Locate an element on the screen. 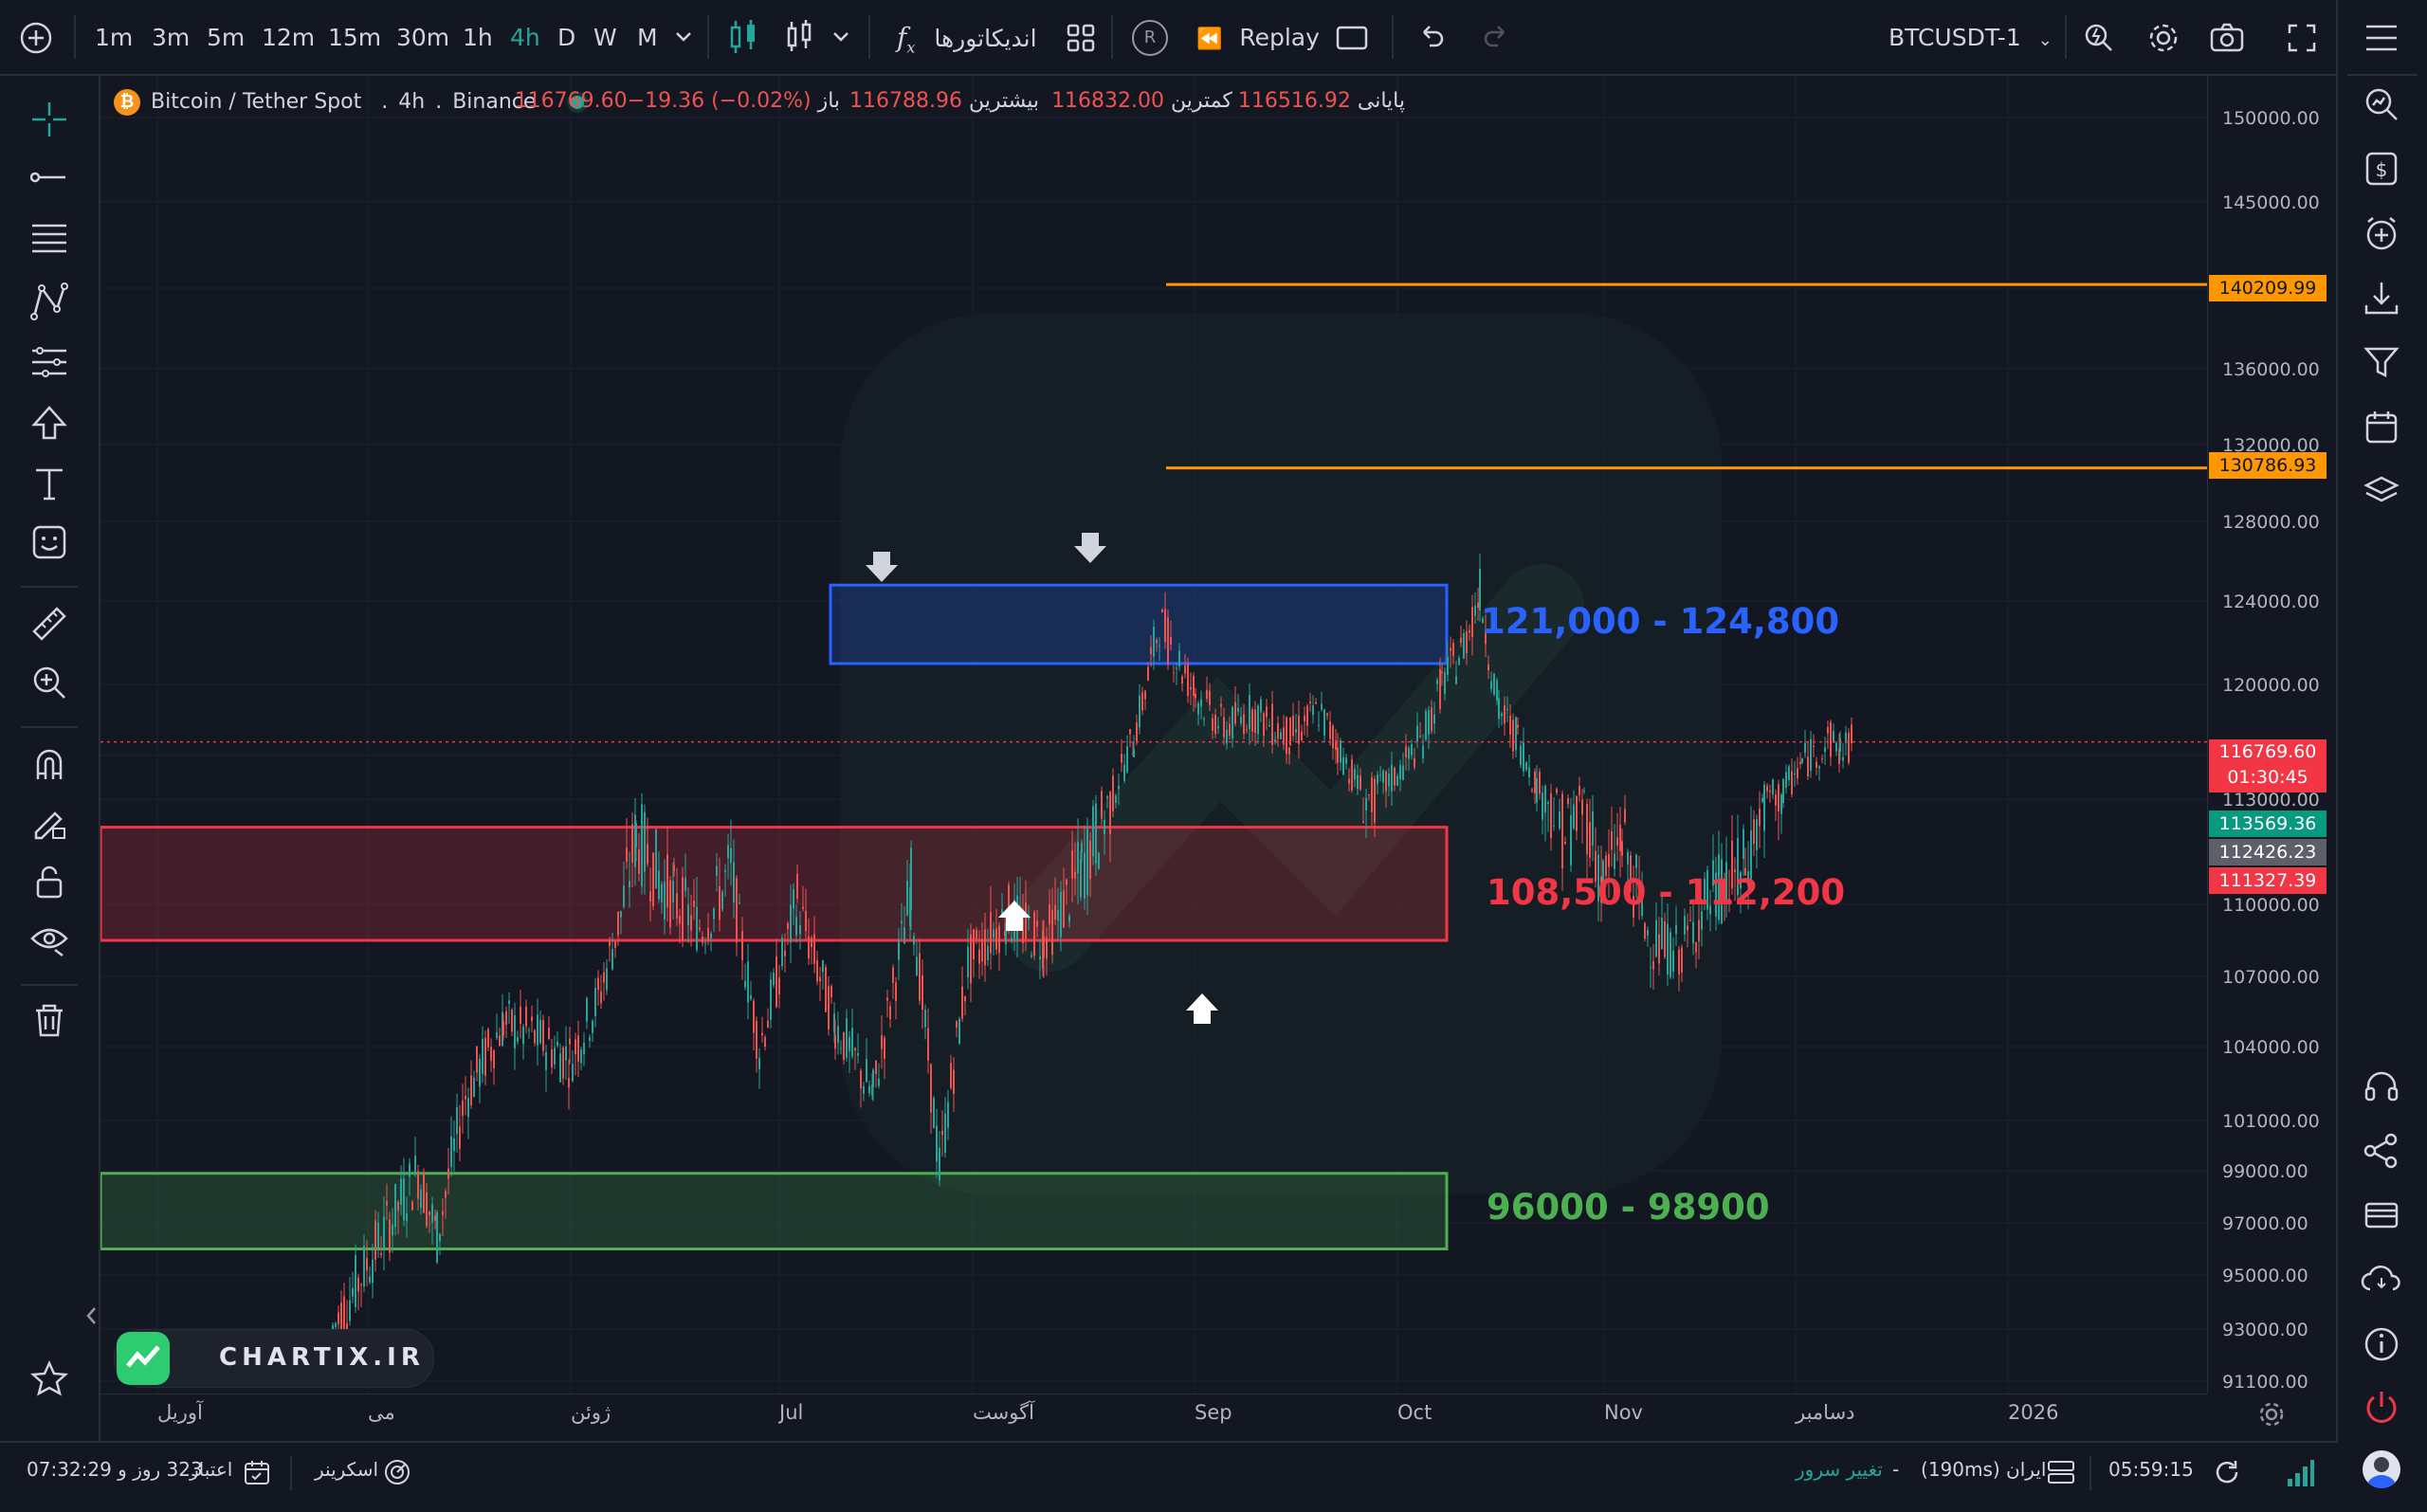 This screenshot has height=1512, width=2427. calendar-icon is located at coordinates (2381, 427).